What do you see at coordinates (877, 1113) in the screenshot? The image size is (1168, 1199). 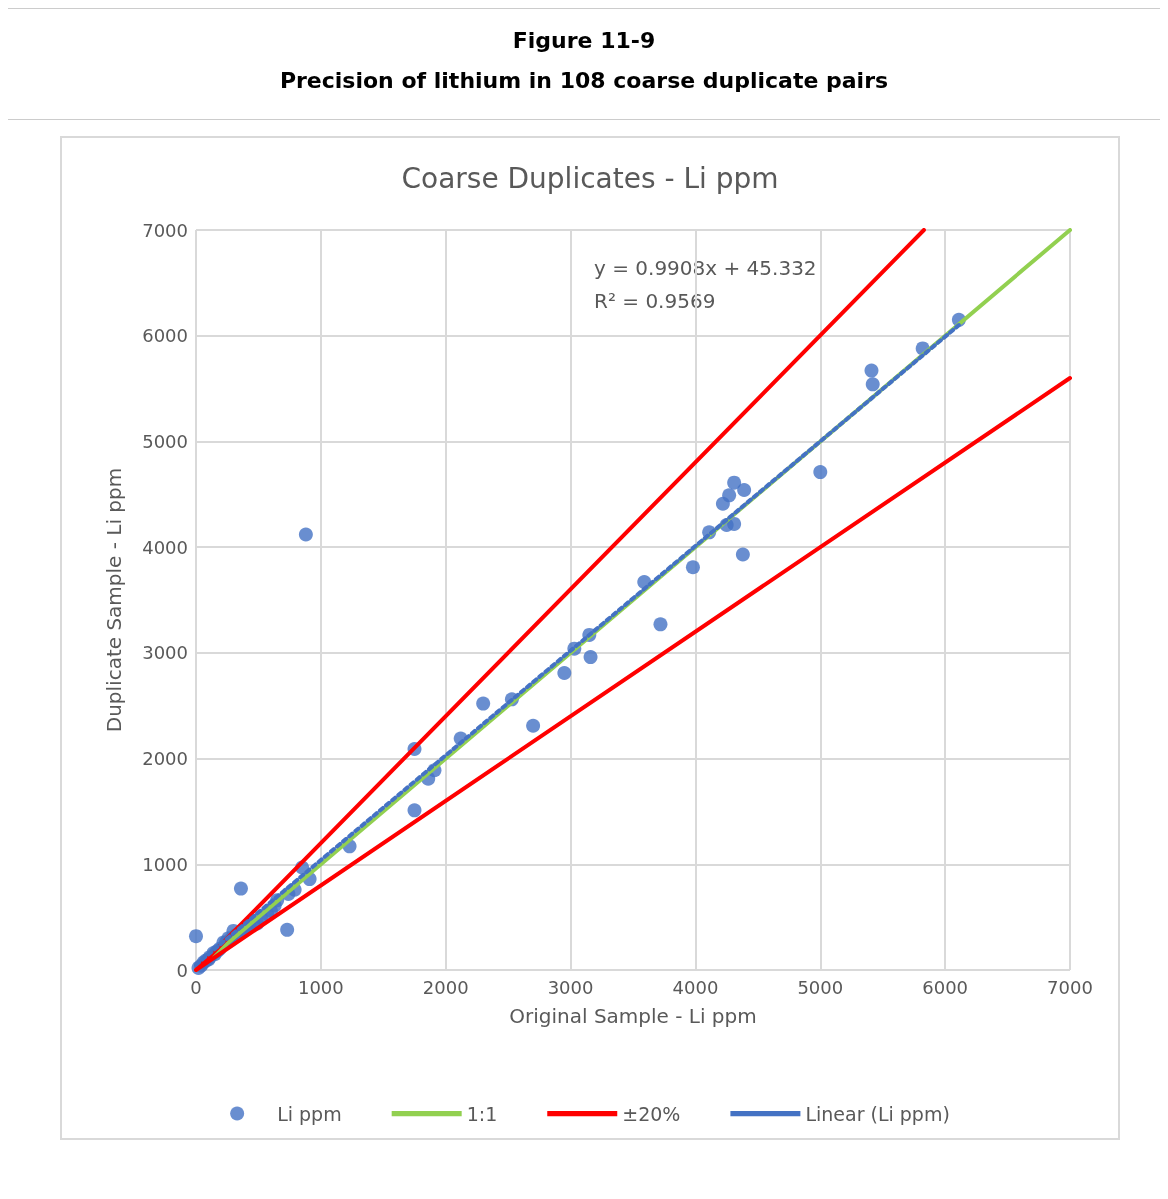 I see `legend-label: Linear (Li ppm)` at bounding box center [877, 1113].